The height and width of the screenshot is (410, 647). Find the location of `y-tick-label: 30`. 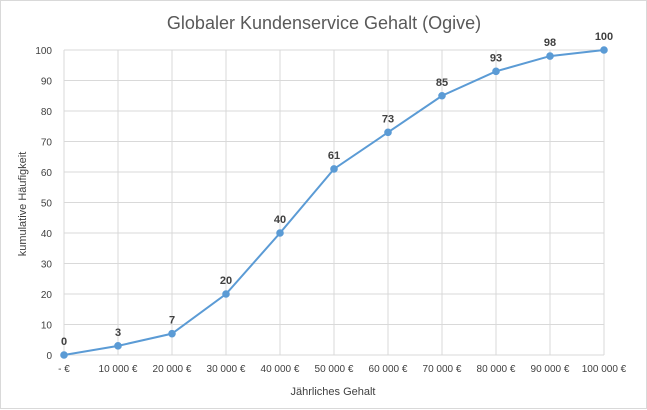

y-tick-label: 30 is located at coordinates (47, 265).